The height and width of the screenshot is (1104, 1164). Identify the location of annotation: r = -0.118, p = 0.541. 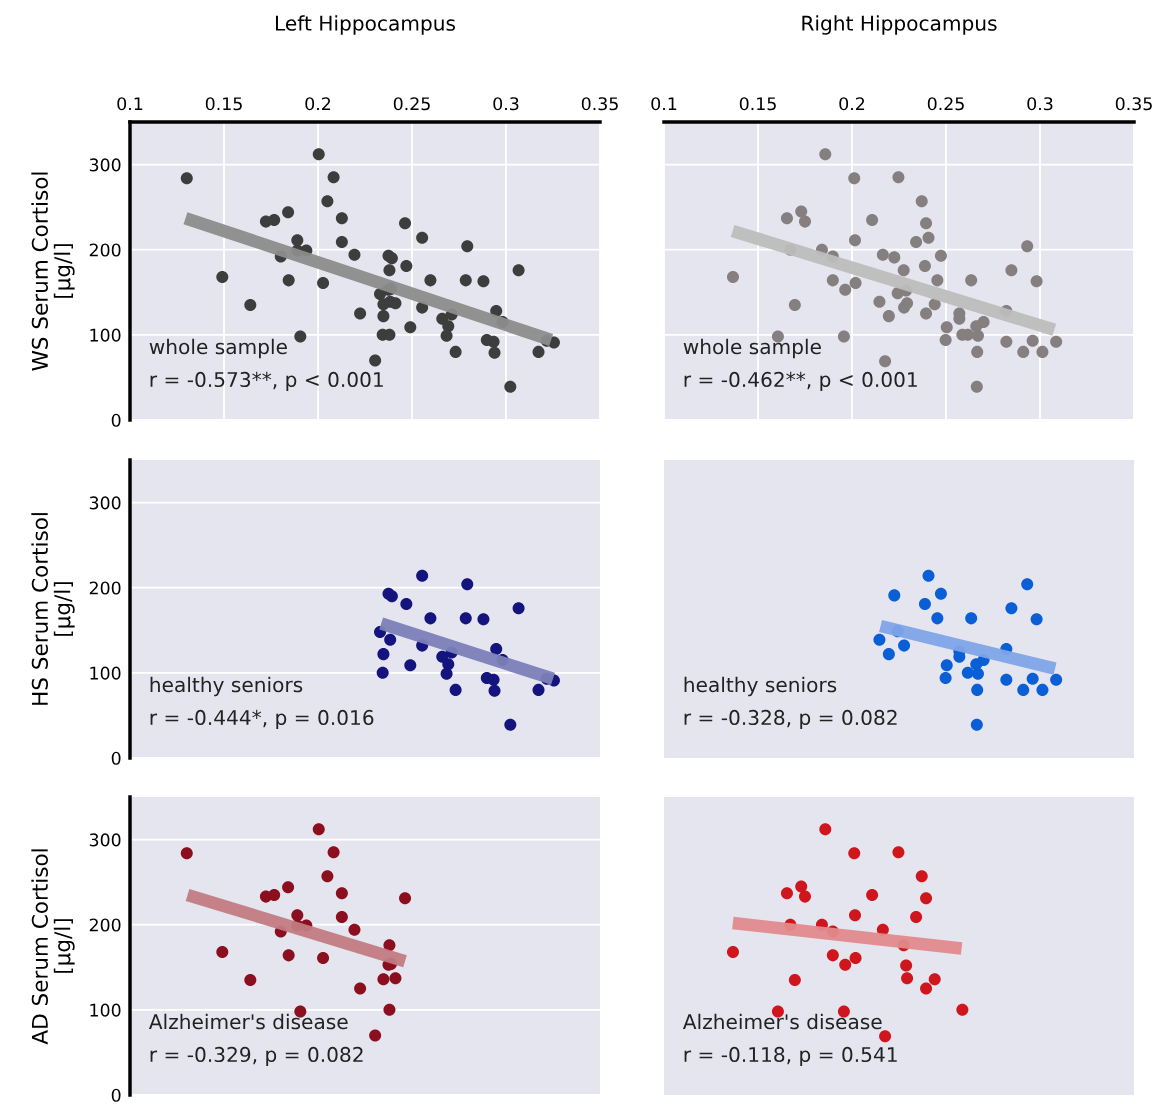
(790, 1056).